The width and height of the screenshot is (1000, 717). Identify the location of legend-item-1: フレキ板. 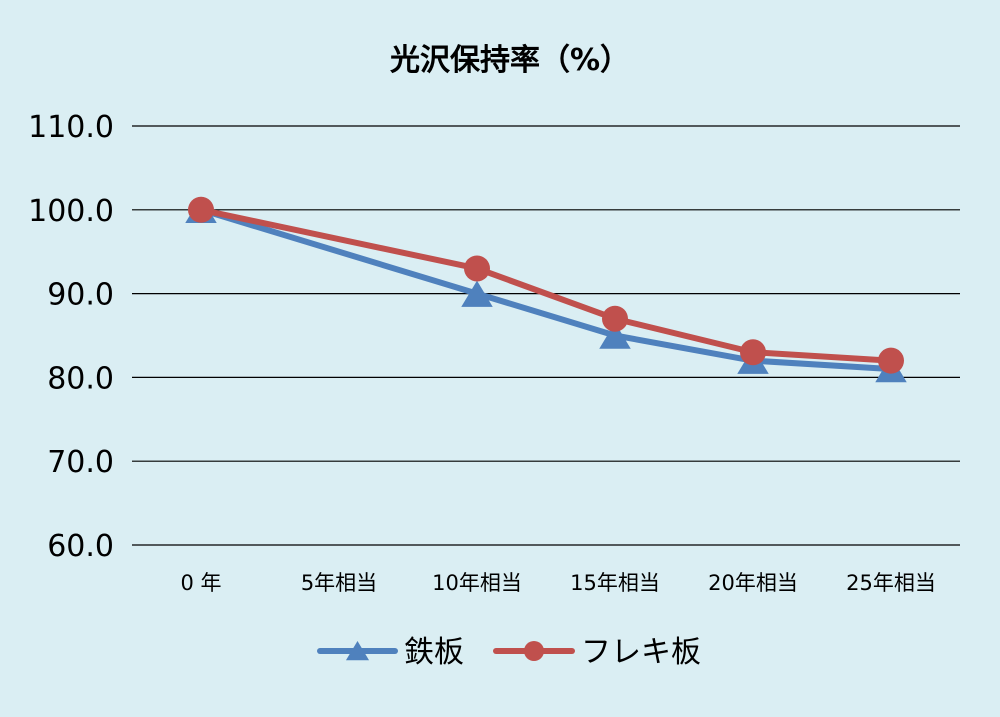
(597, 652).